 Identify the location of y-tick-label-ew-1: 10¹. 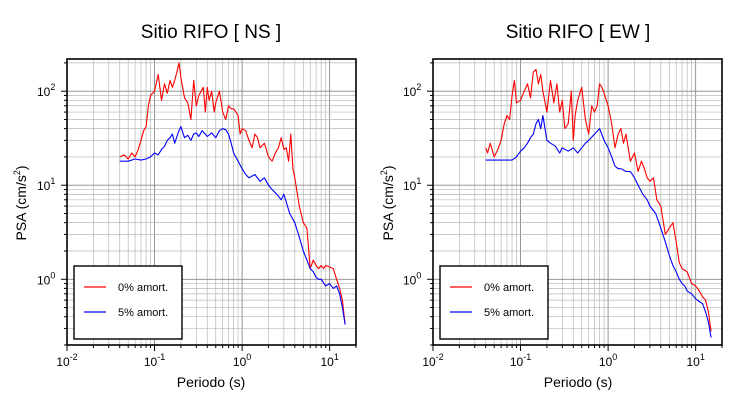
(412, 184).